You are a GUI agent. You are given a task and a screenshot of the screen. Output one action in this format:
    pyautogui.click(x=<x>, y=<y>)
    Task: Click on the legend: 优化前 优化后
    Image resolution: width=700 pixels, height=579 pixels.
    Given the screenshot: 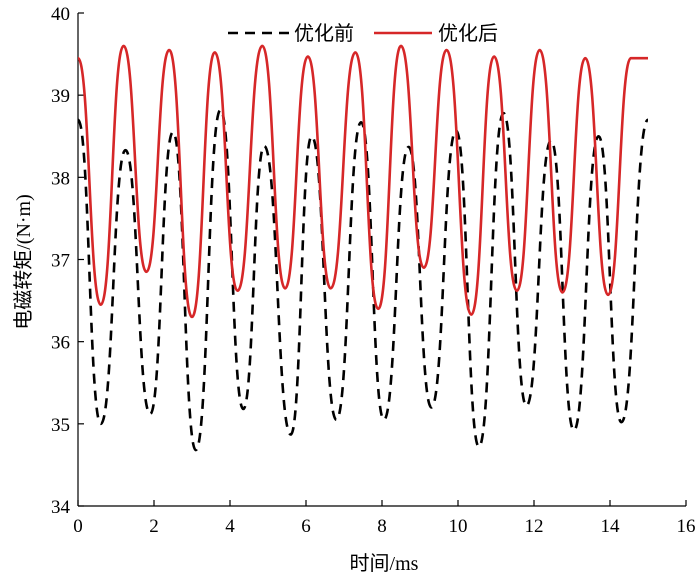 What is the action you would take?
    pyautogui.click(x=363, y=33)
    